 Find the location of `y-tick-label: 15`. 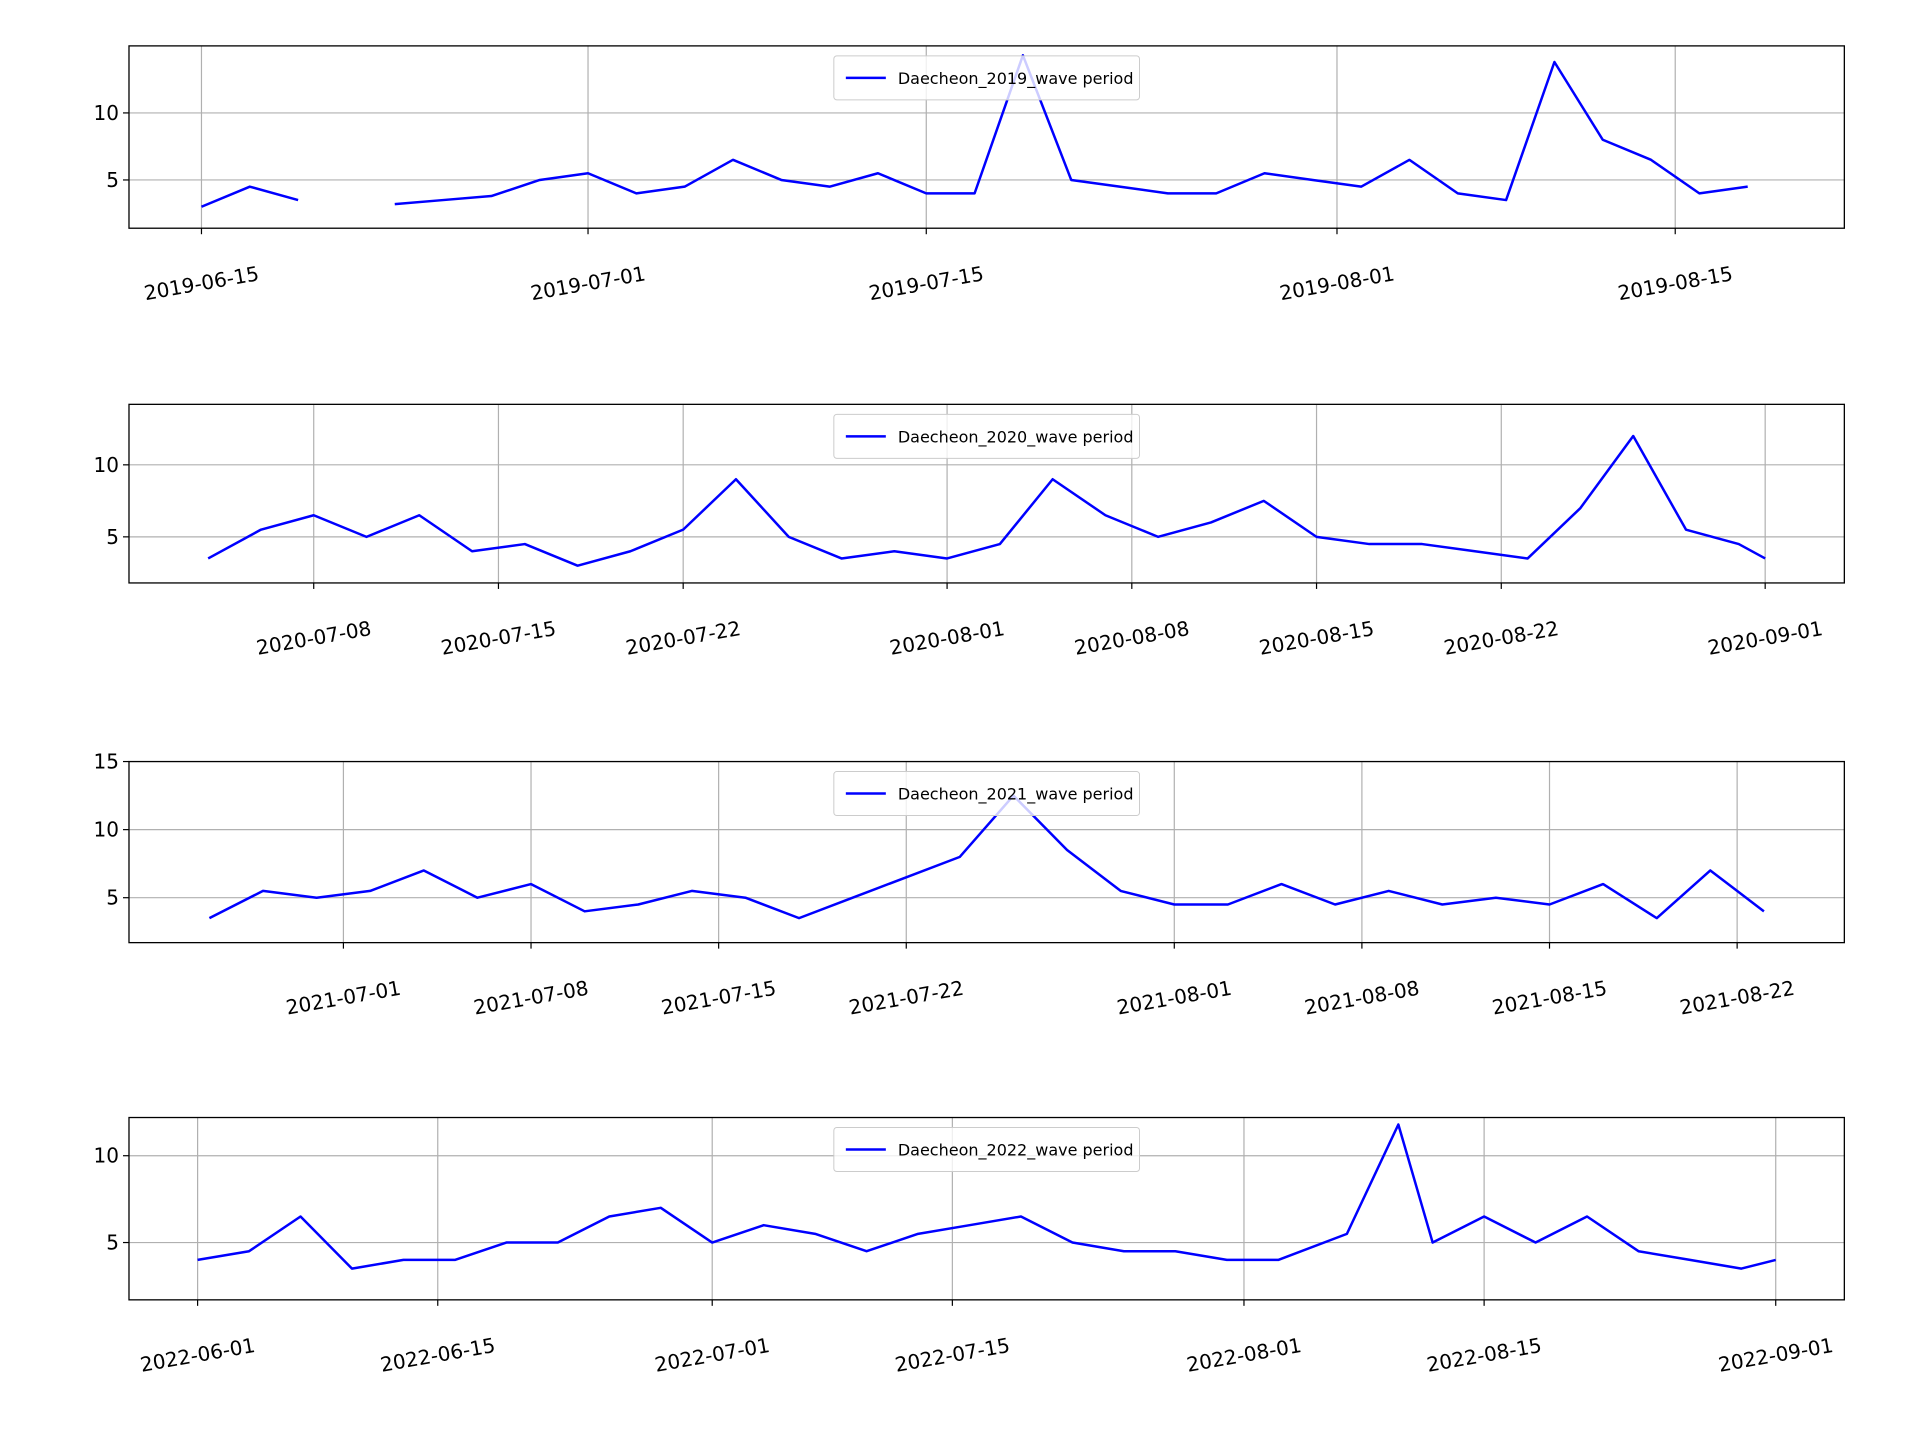

y-tick-label: 15 is located at coordinates (106, 762).